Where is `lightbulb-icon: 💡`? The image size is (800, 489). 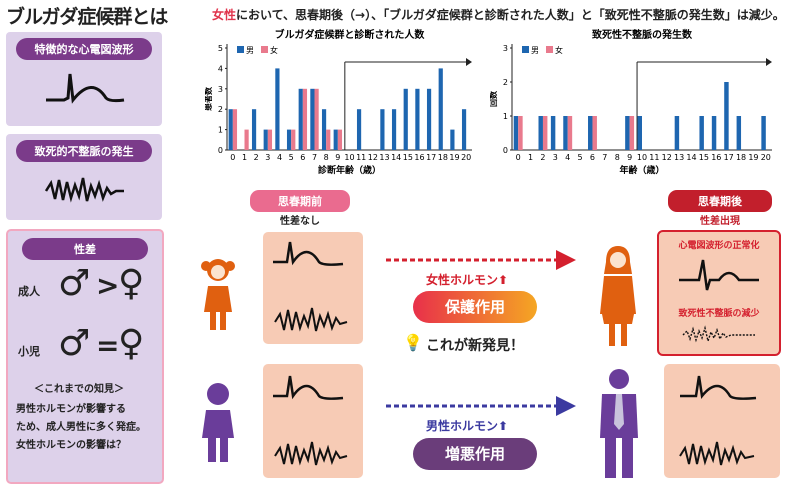
lightbulb-icon: 💡 is located at coordinates (413, 342).